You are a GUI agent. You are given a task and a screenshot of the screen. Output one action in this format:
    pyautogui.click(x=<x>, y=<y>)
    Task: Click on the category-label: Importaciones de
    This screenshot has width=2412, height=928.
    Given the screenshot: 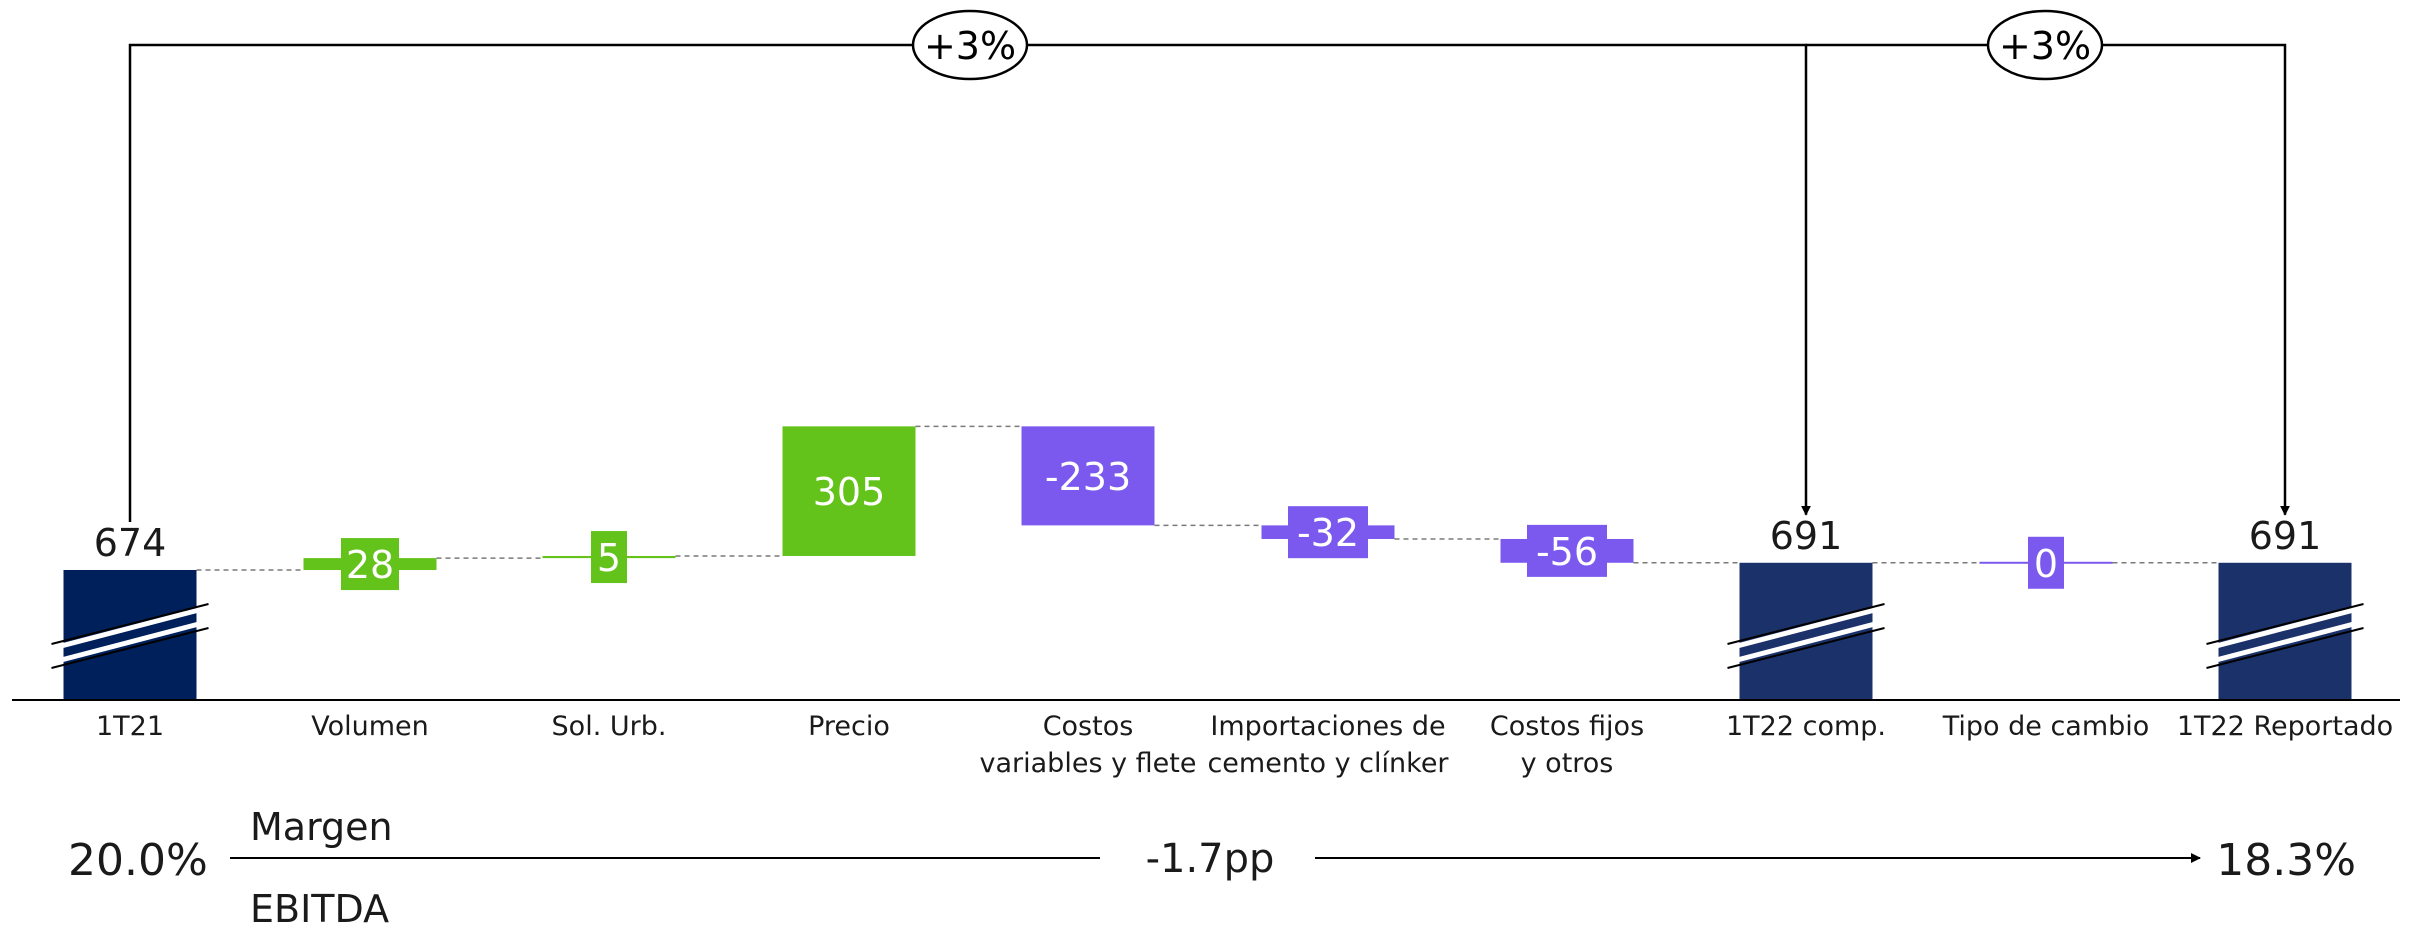 What is the action you would take?
    pyautogui.click(x=1327, y=726)
    